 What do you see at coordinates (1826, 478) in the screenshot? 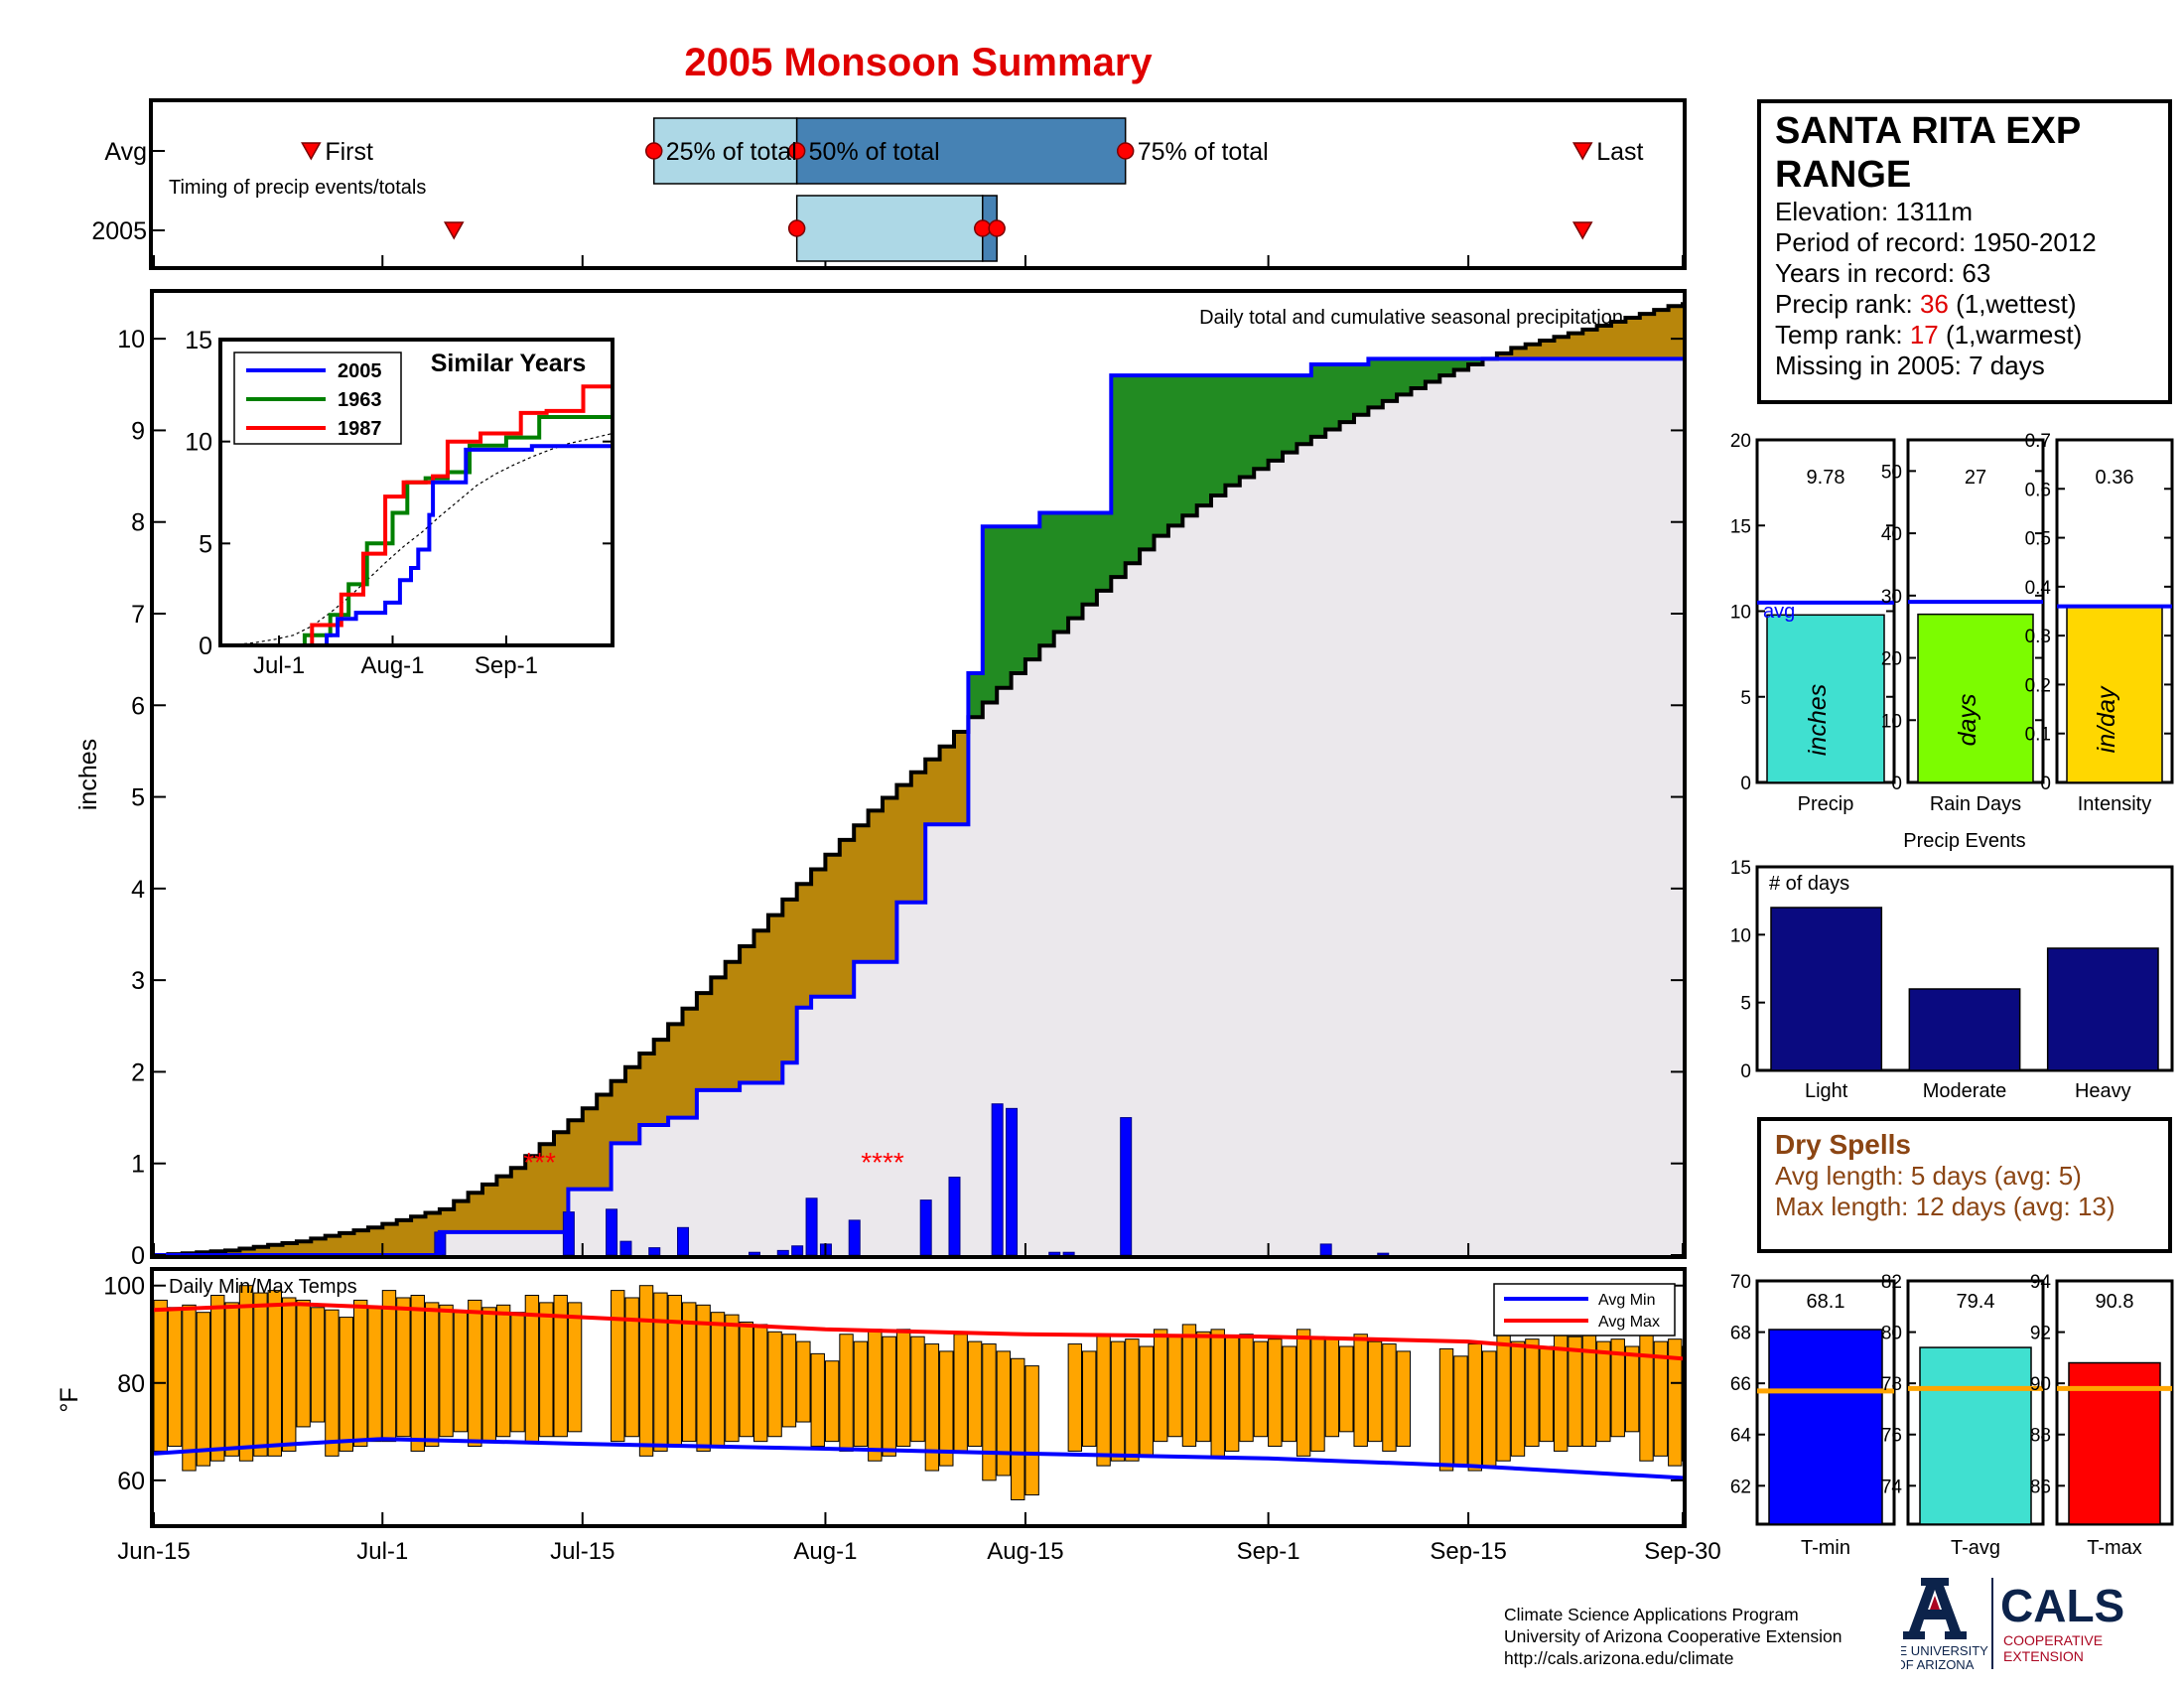
I see `precip-value: 9.78` at bounding box center [1826, 478].